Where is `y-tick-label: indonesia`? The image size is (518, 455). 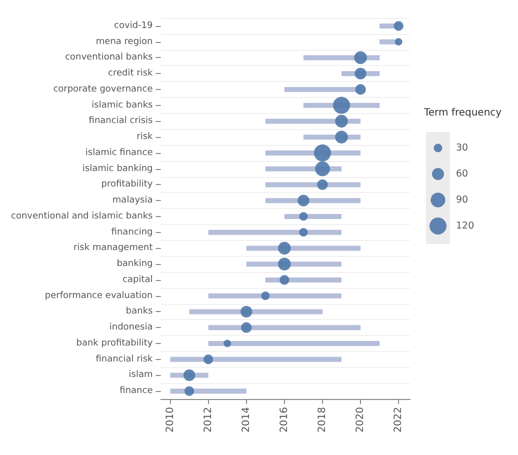 y-tick-label: indonesia is located at coordinates (131, 327).